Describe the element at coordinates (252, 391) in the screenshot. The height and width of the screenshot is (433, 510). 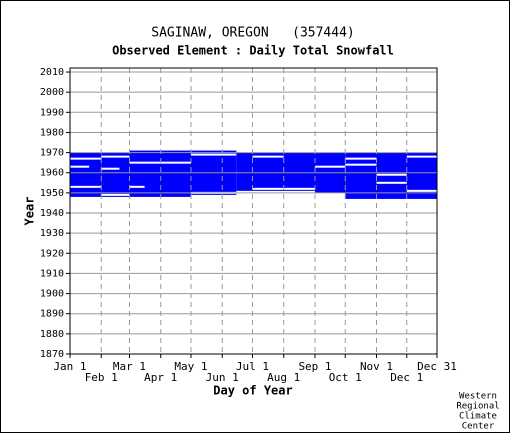
I see `x-axis-label: Day of Year` at that location.